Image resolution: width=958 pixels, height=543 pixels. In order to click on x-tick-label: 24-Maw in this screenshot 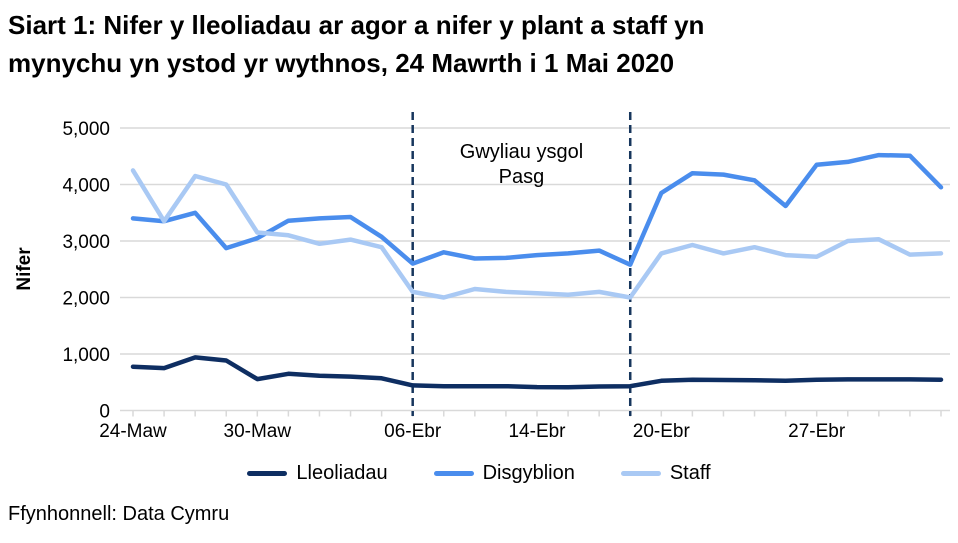, I will do `click(133, 431)`.